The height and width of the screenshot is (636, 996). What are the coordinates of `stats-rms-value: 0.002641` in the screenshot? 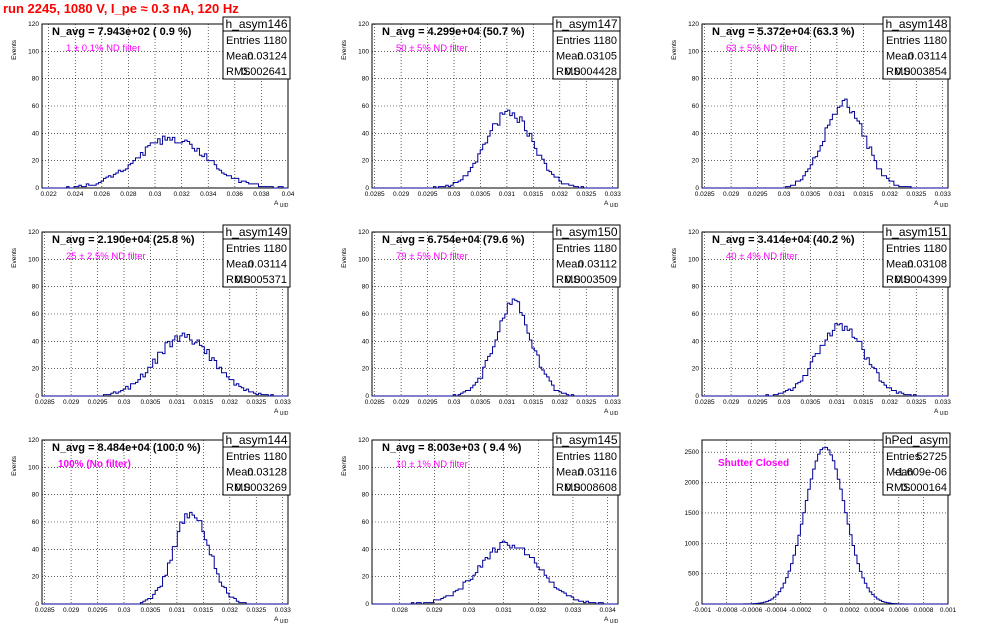 It's located at (264, 72).